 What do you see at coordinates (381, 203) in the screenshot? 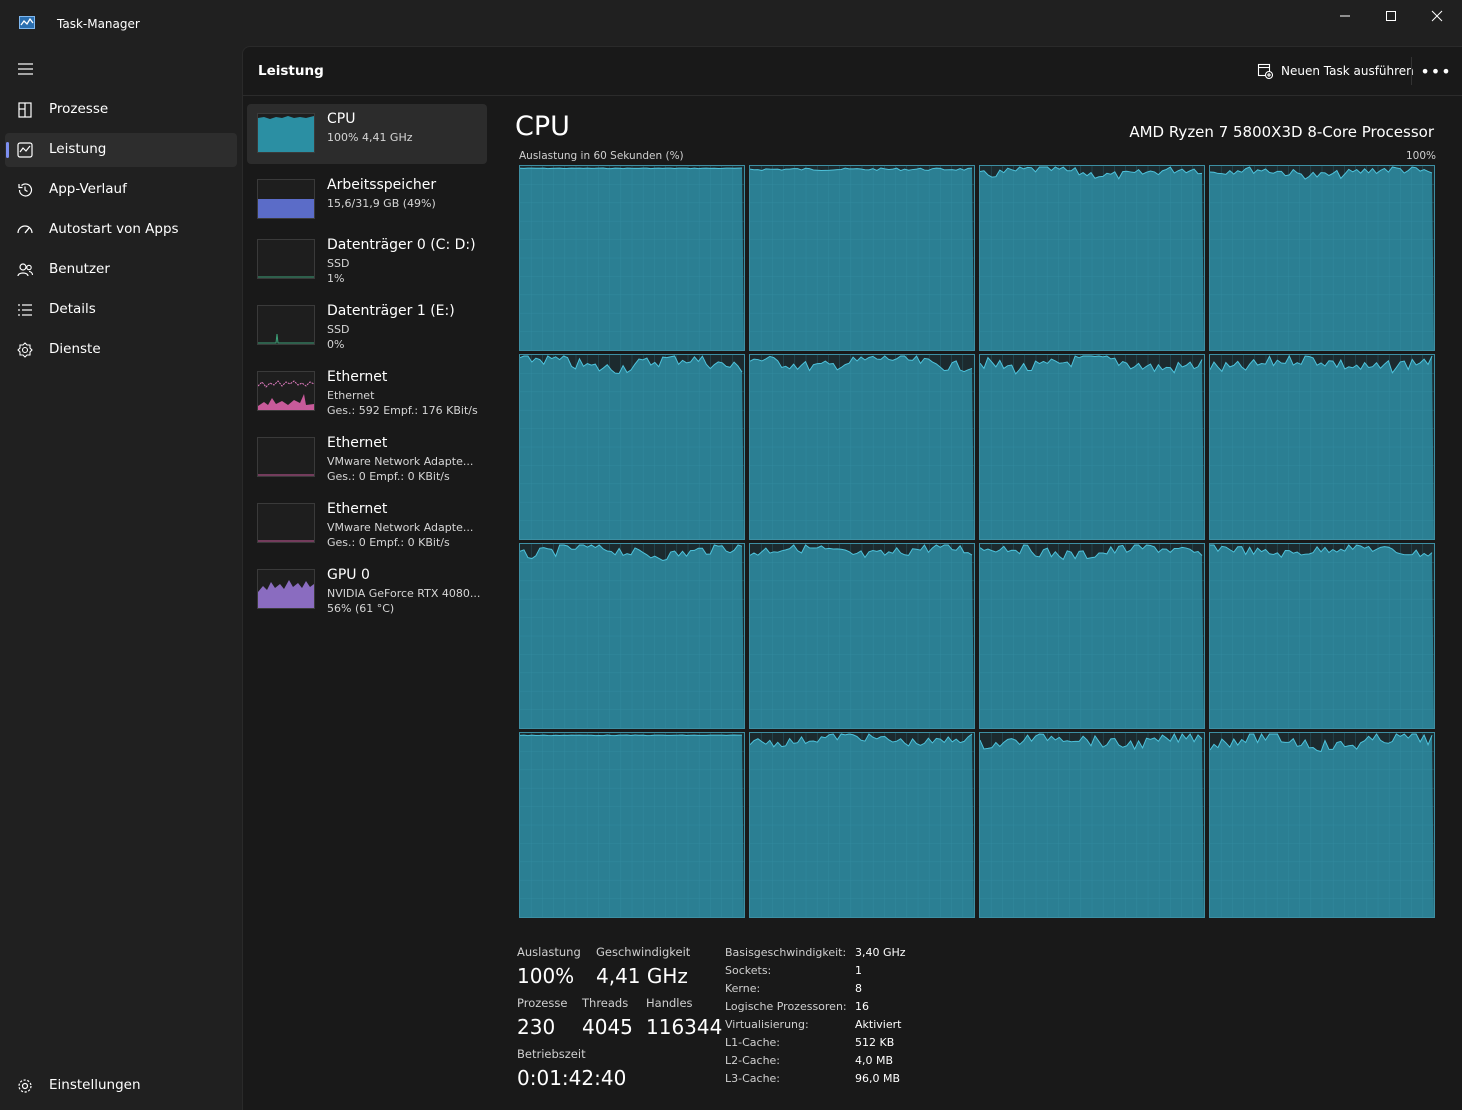
I see `resource-detail: 15,6/31,9 GB (49%)` at bounding box center [381, 203].